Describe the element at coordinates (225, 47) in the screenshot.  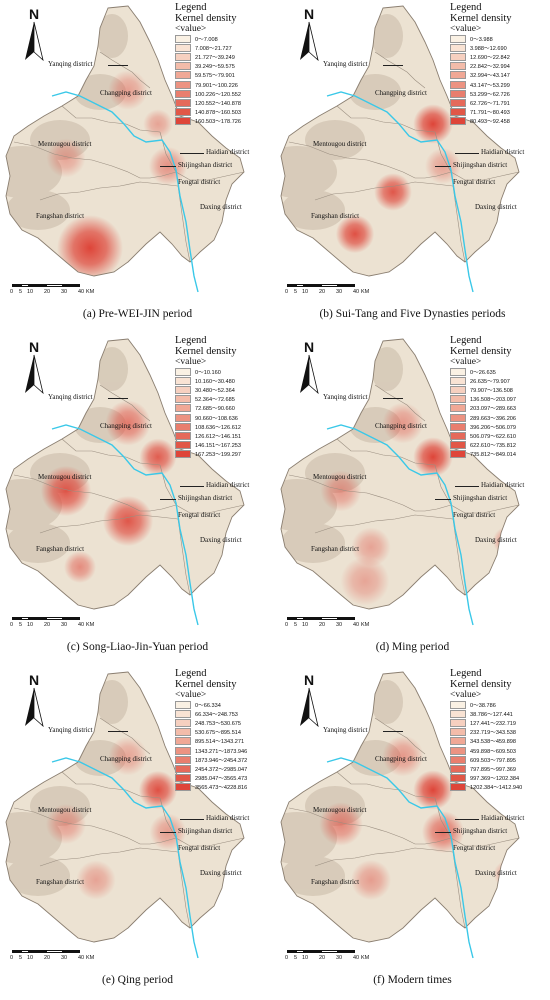
I see `legend-row: 7.008～21.727` at that location.